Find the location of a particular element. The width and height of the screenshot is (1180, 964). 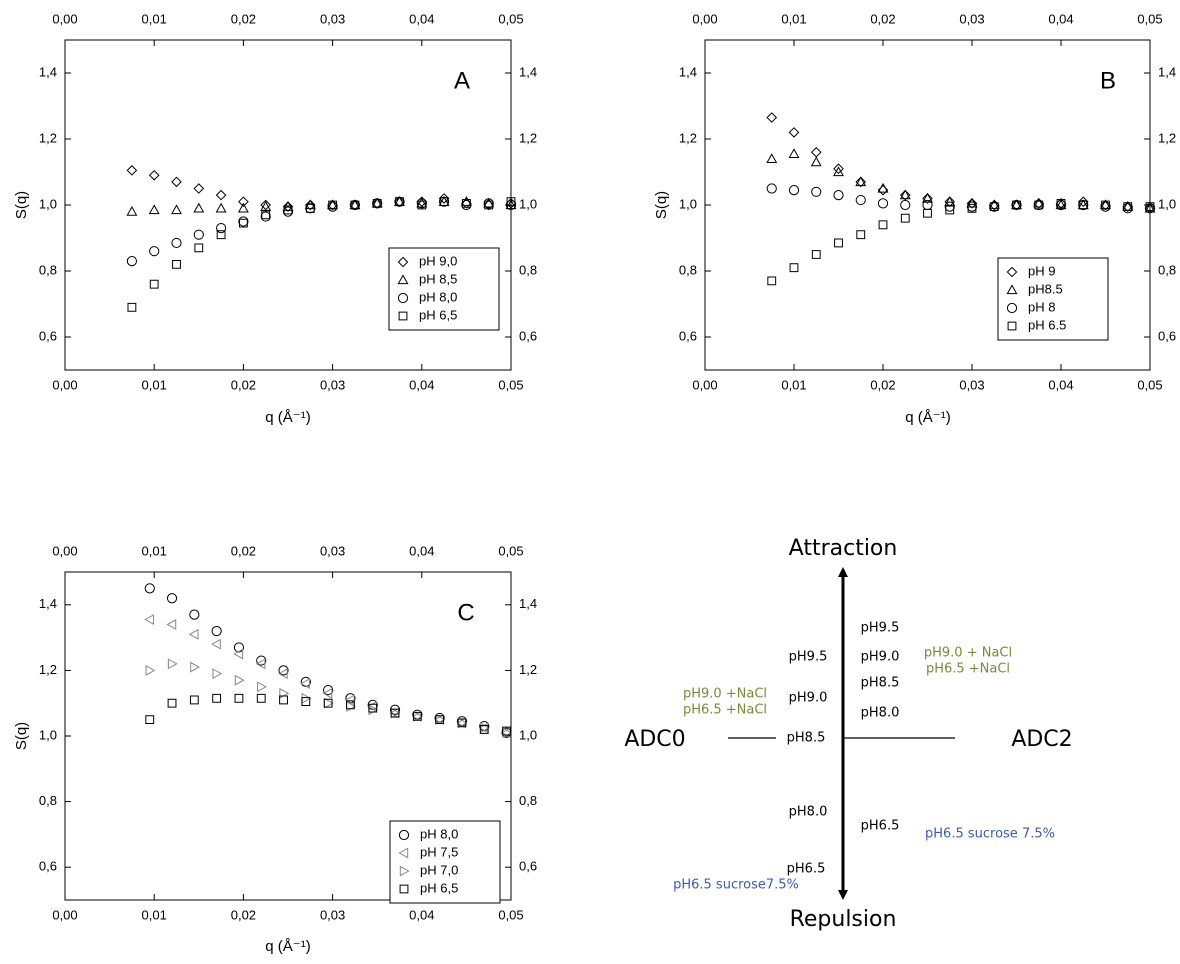

legend: pH 9 pH8.5 pH 8 pH 6.5 is located at coordinates (1053, 299).